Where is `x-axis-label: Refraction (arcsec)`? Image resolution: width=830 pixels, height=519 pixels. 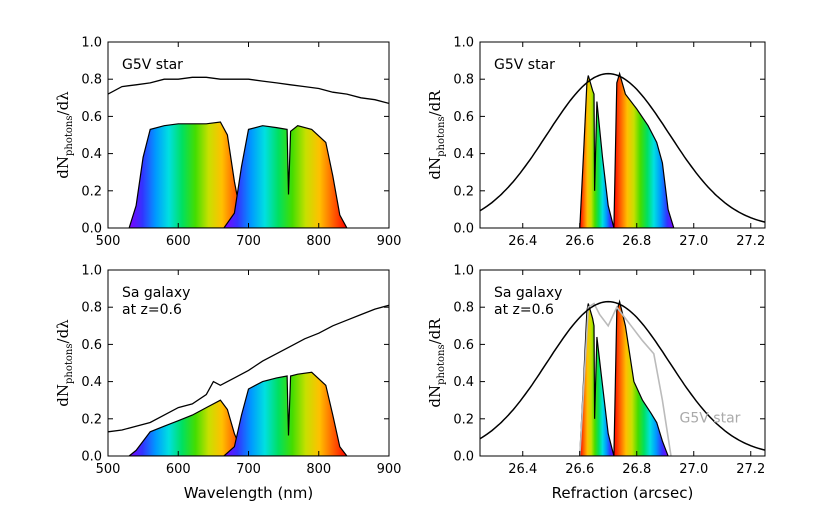 x-axis-label: Refraction (arcsec) is located at coordinates (623, 493).